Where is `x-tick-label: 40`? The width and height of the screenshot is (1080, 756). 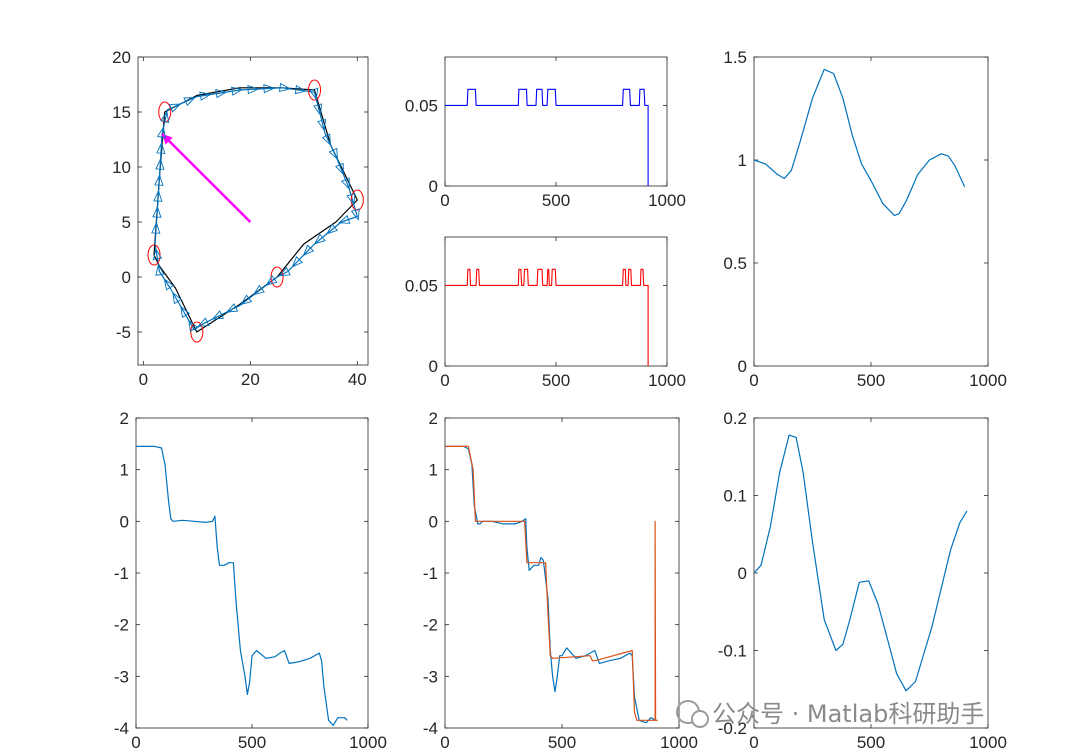
x-tick-label: 40 is located at coordinates (357, 379).